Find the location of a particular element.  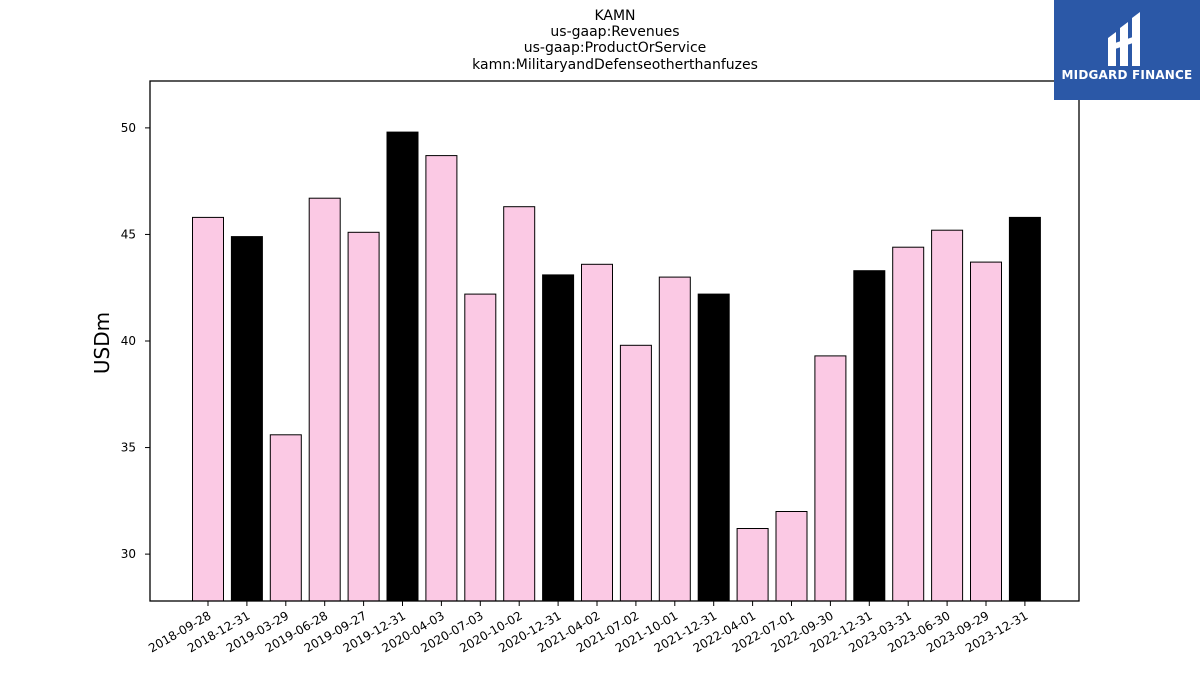

y-tick-label: 45 is located at coordinates (128, 234).